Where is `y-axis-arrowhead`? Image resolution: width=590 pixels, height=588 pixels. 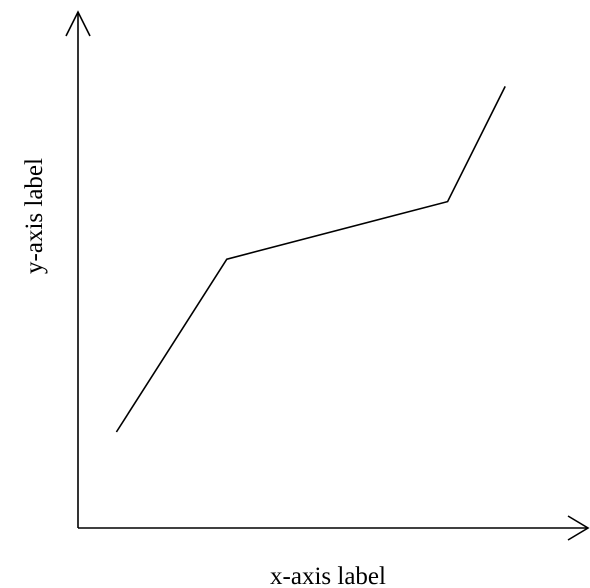
y-axis-arrowhead is located at coordinates (78, 23).